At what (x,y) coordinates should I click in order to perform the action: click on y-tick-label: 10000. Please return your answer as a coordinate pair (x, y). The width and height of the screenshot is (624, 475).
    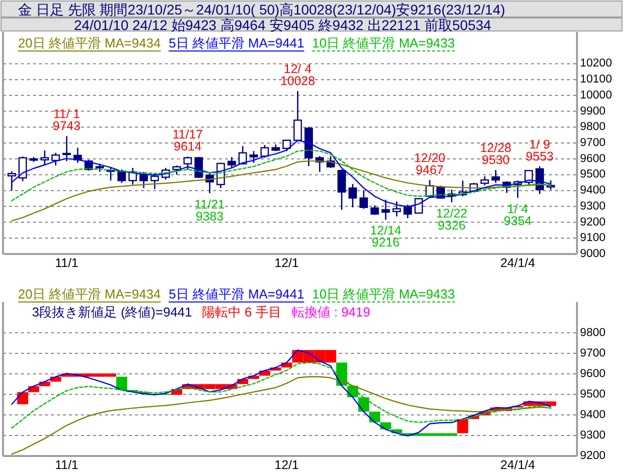
    Looking at the image, I should click on (596, 95).